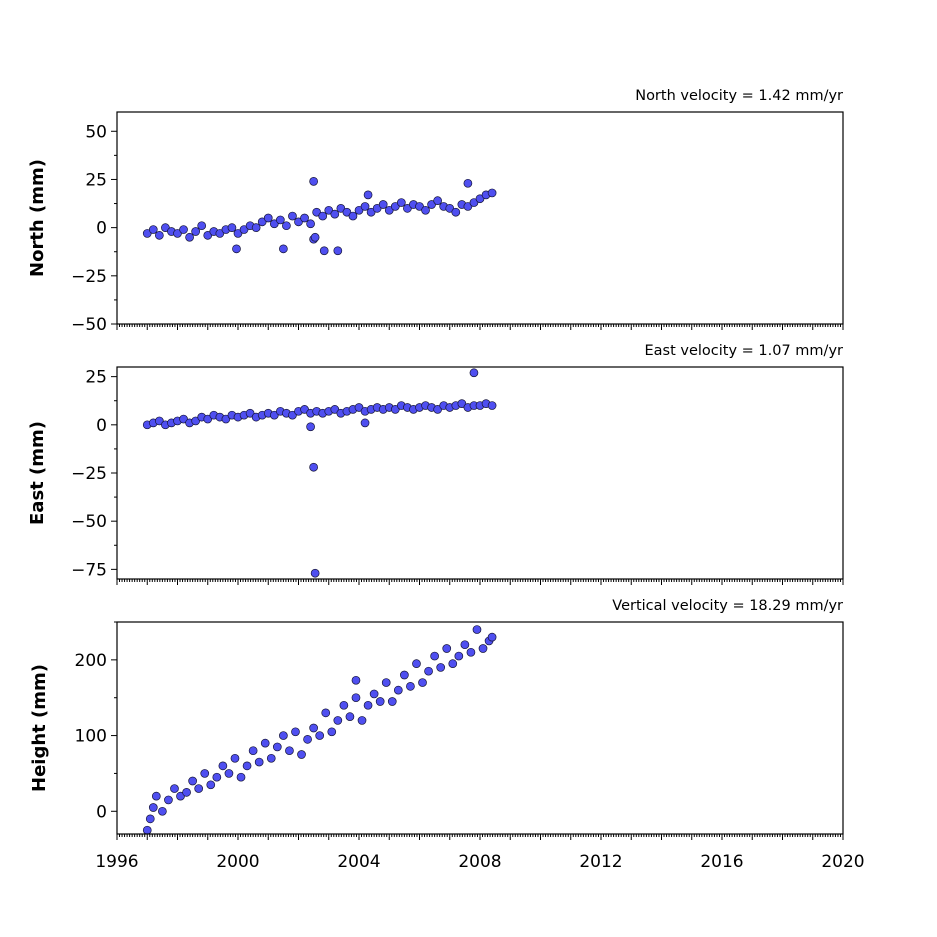 The image size is (937, 937). What do you see at coordinates (89, 474) in the screenshot?
I see `east-y-tick-label: −25` at bounding box center [89, 474].